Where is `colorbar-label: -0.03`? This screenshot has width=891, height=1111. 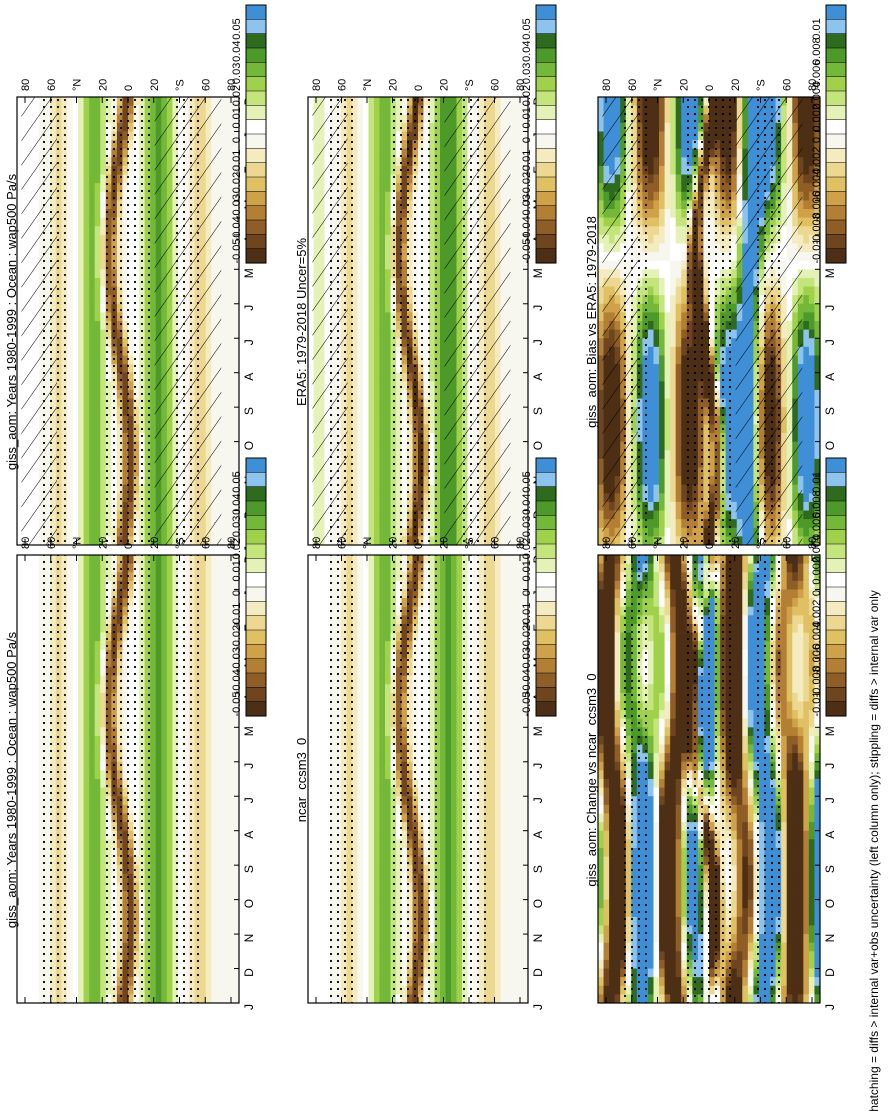
colorbar-label: -0.03 is located at coordinates (237, 206).